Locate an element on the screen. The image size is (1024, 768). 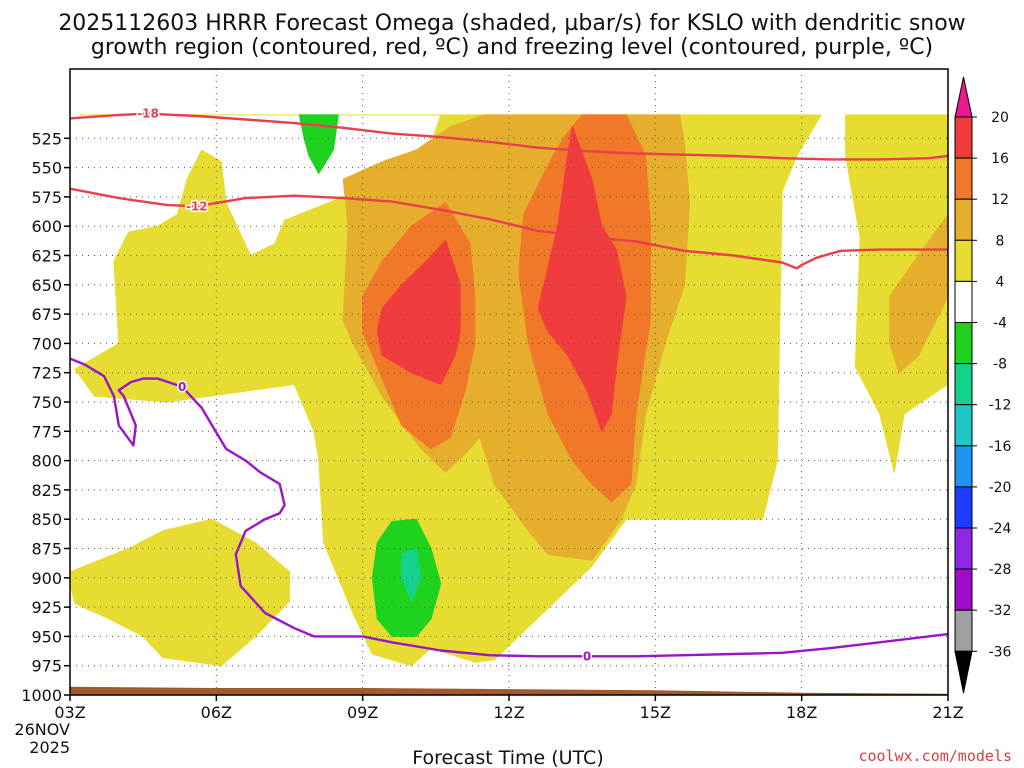
colorbar-swatch--12-to--16 is located at coordinates (963, 425).